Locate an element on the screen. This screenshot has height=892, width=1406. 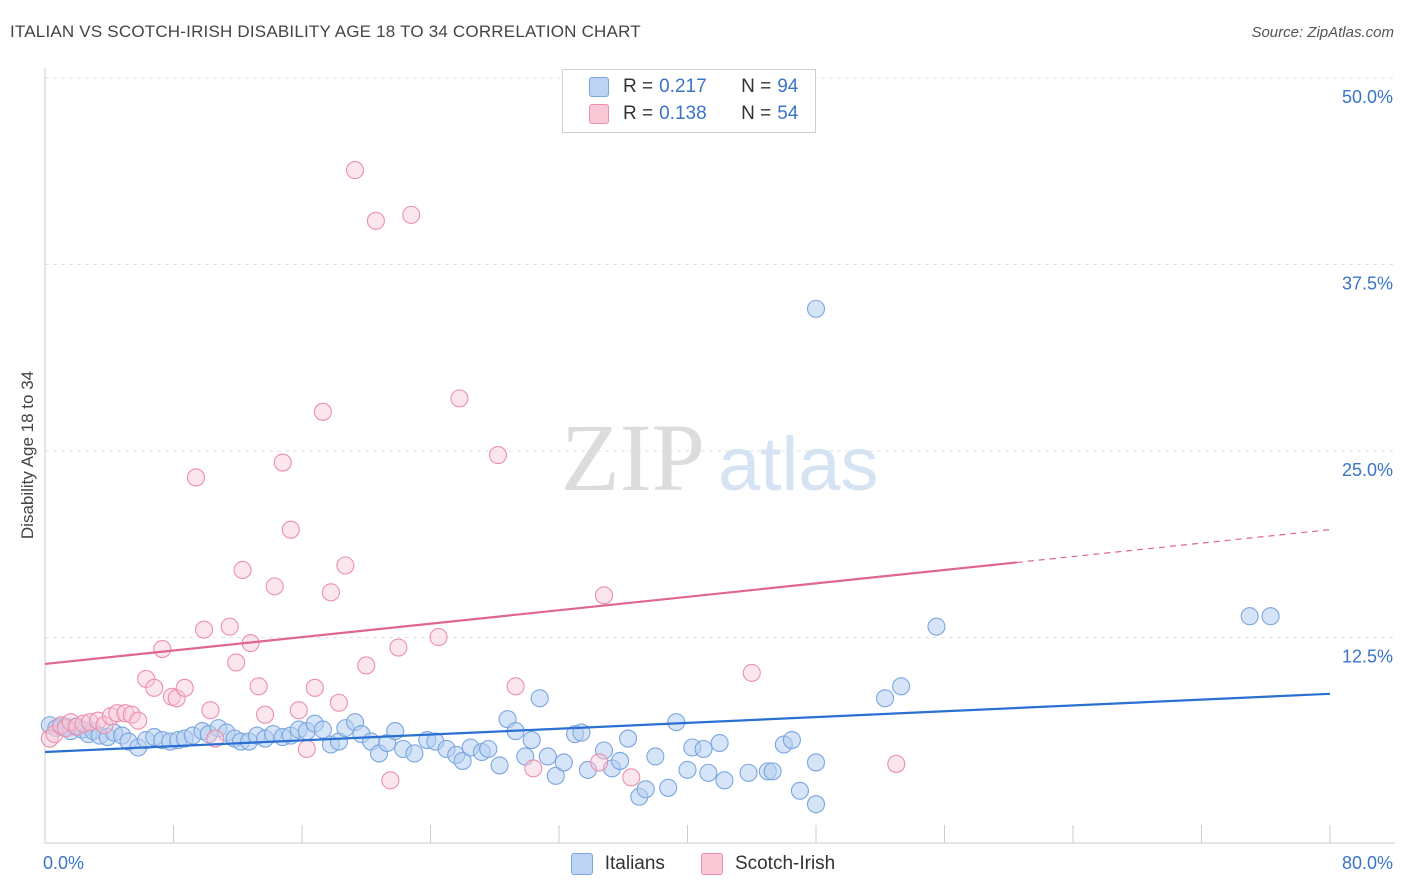
series-legend-scotch-irish: Scotch-Irish is located at coordinates (768, 864).